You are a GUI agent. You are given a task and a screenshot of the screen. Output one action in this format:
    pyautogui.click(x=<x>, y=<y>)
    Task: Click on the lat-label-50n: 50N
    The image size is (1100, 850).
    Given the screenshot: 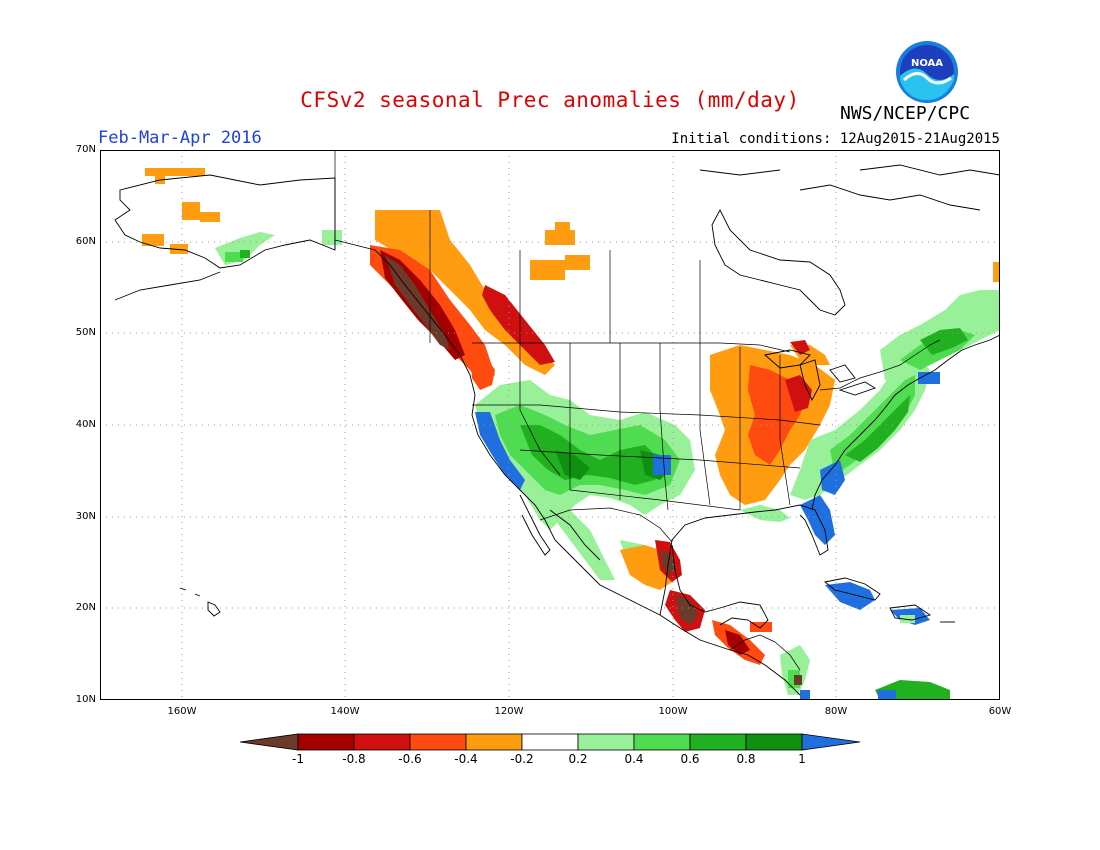 What is the action you would take?
    pyautogui.click(x=85, y=332)
    